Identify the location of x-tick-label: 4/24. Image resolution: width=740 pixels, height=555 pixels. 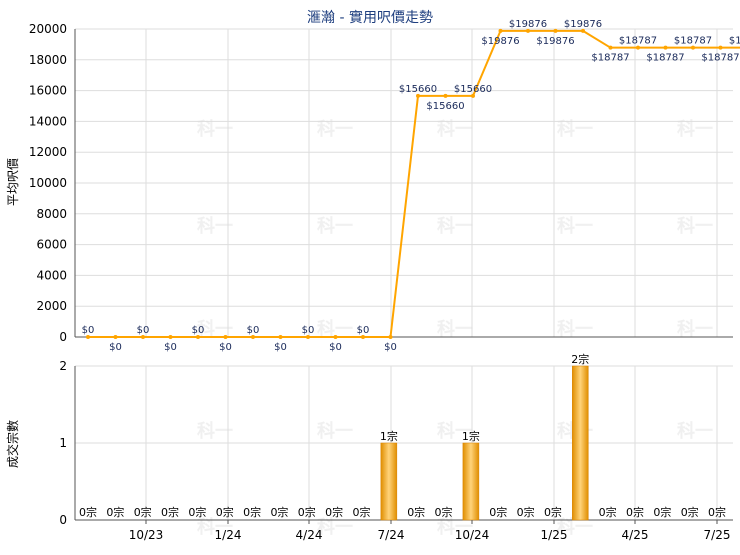
(309, 535).